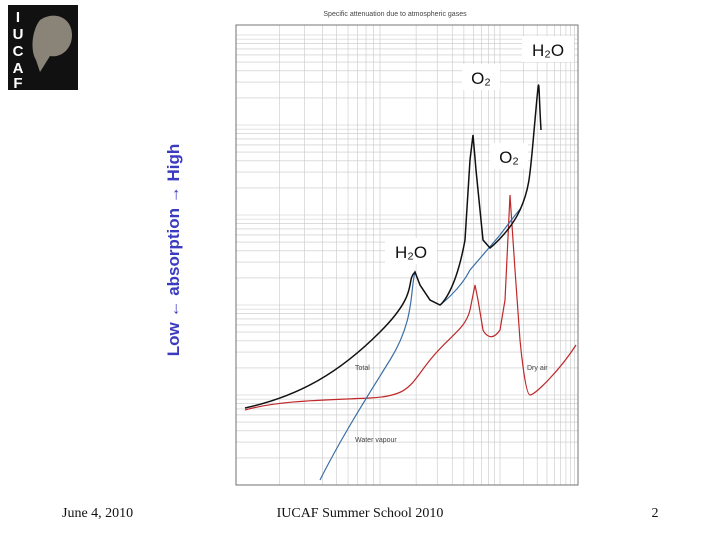  What do you see at coordinates (18, 68) in the screenshot?
I see `logo-letter: A` at bounding box center [18, 68].